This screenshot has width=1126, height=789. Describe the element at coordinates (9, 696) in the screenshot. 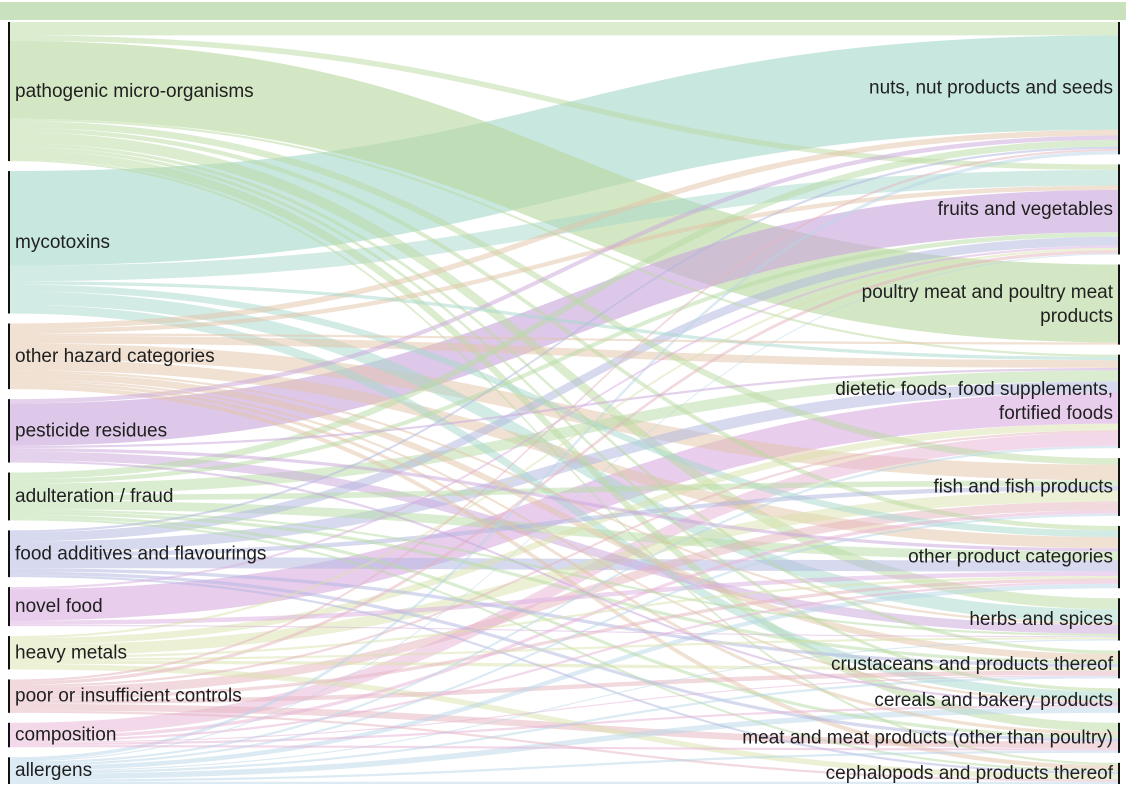

I see `left-node-bar-poc` at that location.